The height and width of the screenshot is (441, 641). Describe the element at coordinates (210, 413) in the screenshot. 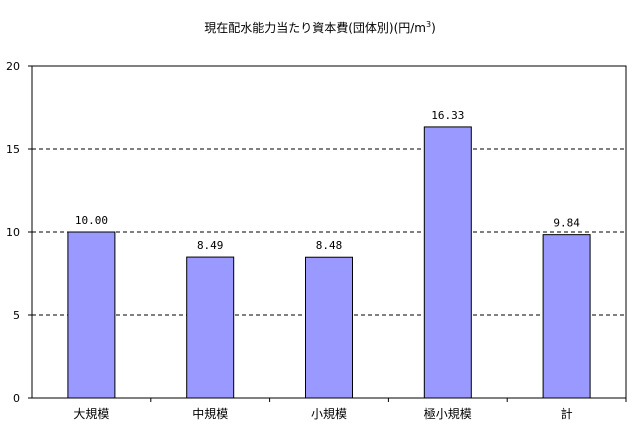

I see `x-tick-label: 中規模` at that location.